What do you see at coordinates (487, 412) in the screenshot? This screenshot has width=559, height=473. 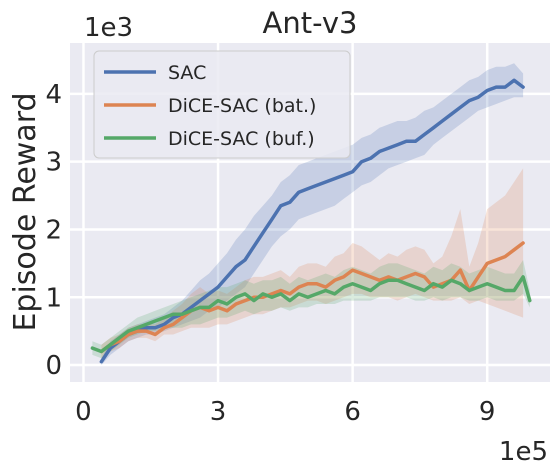 I see `x-tick-label: 9` at bounding box center [487, 412].